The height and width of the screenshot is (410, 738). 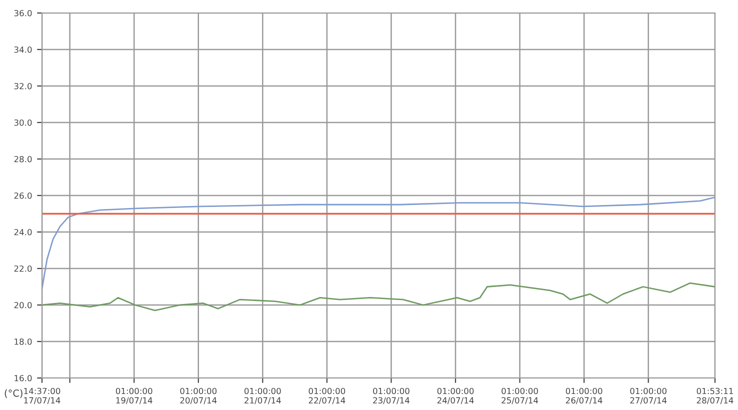 I want to click on y-tick-label: 28.0, so click(x=23, y=159).